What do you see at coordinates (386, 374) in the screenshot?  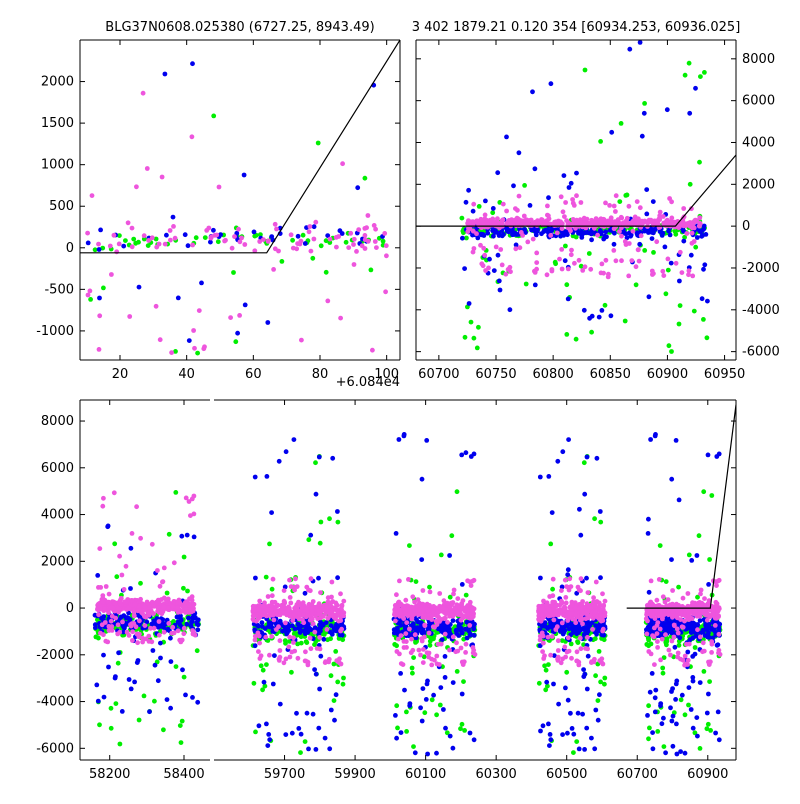 I see `top-left-x-tick-label: 100` at bounding box center [386, 374].